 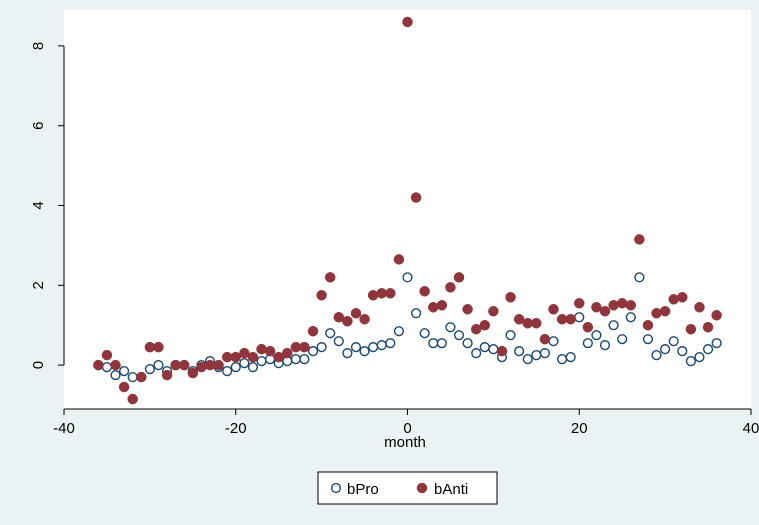 What do you see at coordinates (38, 46) in the screenshot?
I see `y-tick-label: 8` at bounding box center [38, 46].